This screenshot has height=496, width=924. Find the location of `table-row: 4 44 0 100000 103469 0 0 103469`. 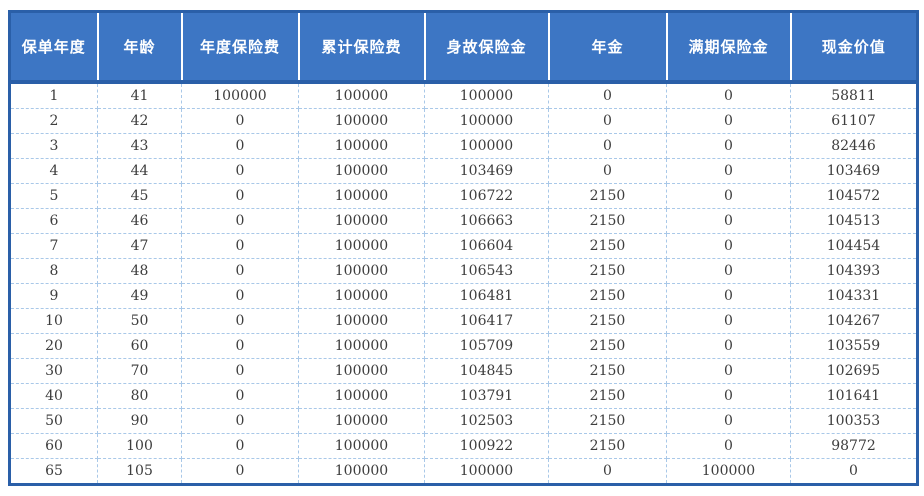

table-row: 4 44 0 100000 103469 0 0 103469 is located at coordinates (463, 171).